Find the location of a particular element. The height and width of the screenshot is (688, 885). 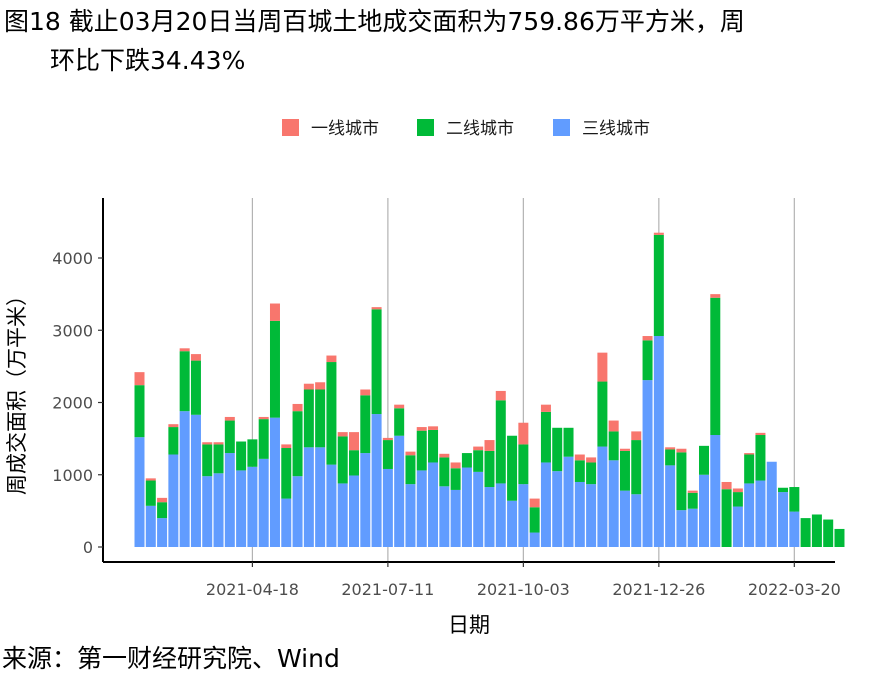

legend-swatch is located at coordinates (561, 127).